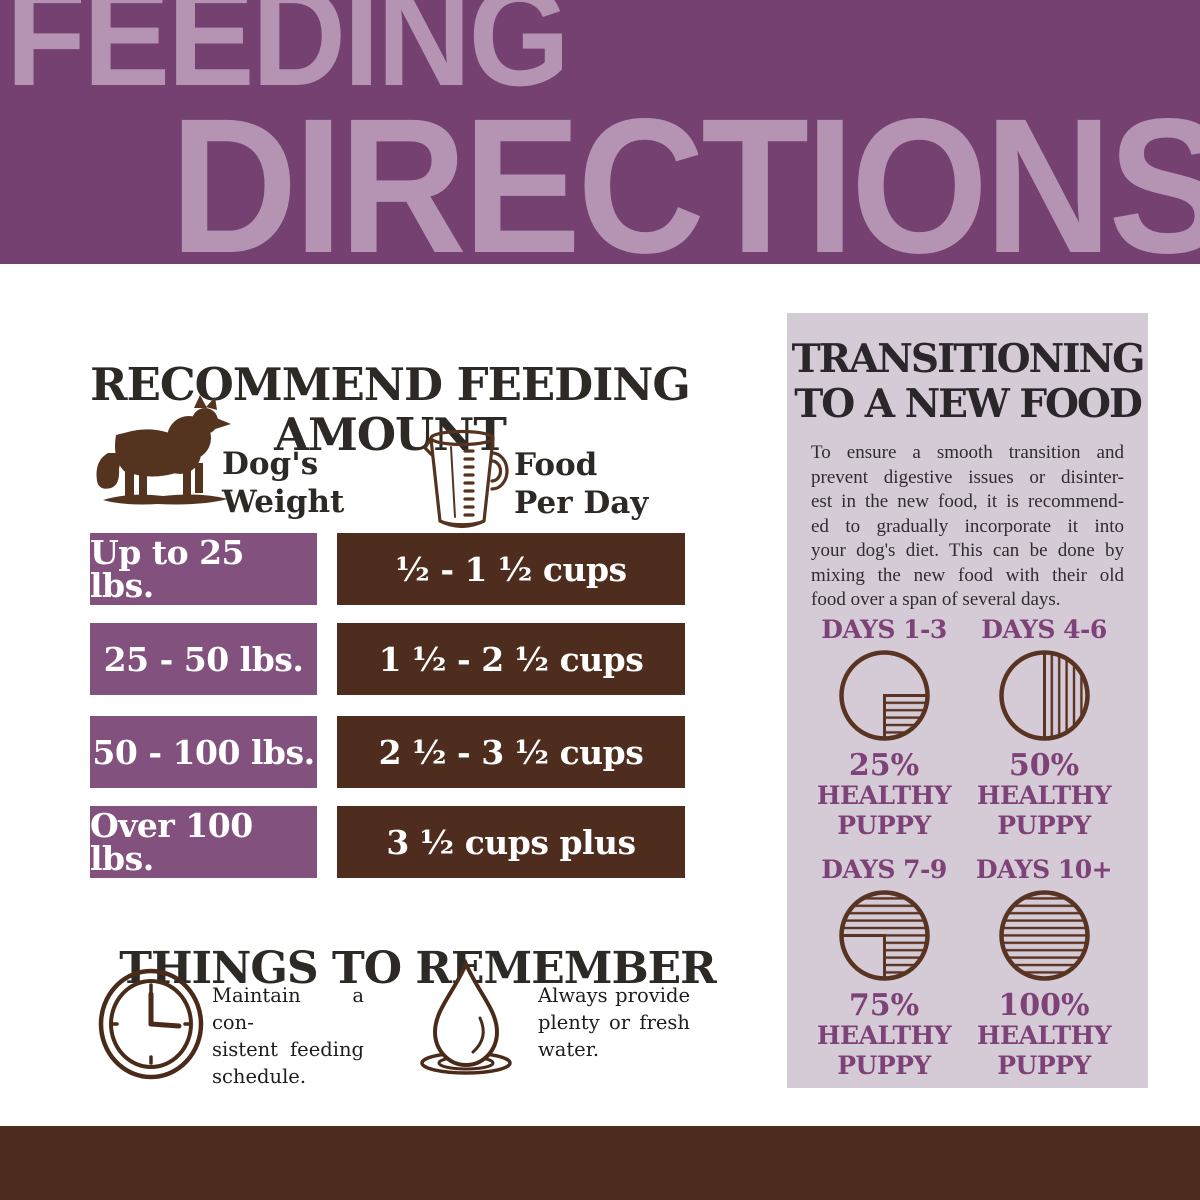 This screenshot has width=1200, height=1200. What do you see at coordinates (968, 359) in the screenshot?
I see `transitioning-title-line1: TRANSITIONING` at bounding box center [968, 359].